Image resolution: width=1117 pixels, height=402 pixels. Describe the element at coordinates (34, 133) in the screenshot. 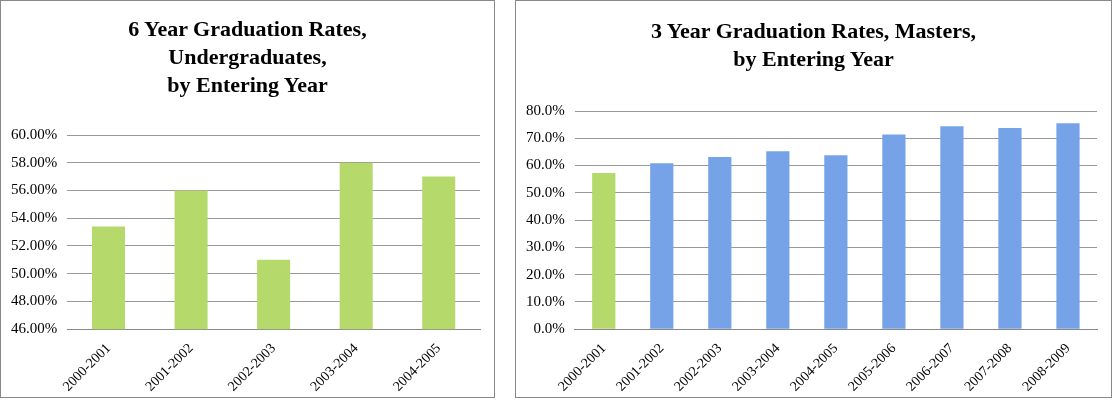

I see `y-tick-label: 60.00%` at that location.